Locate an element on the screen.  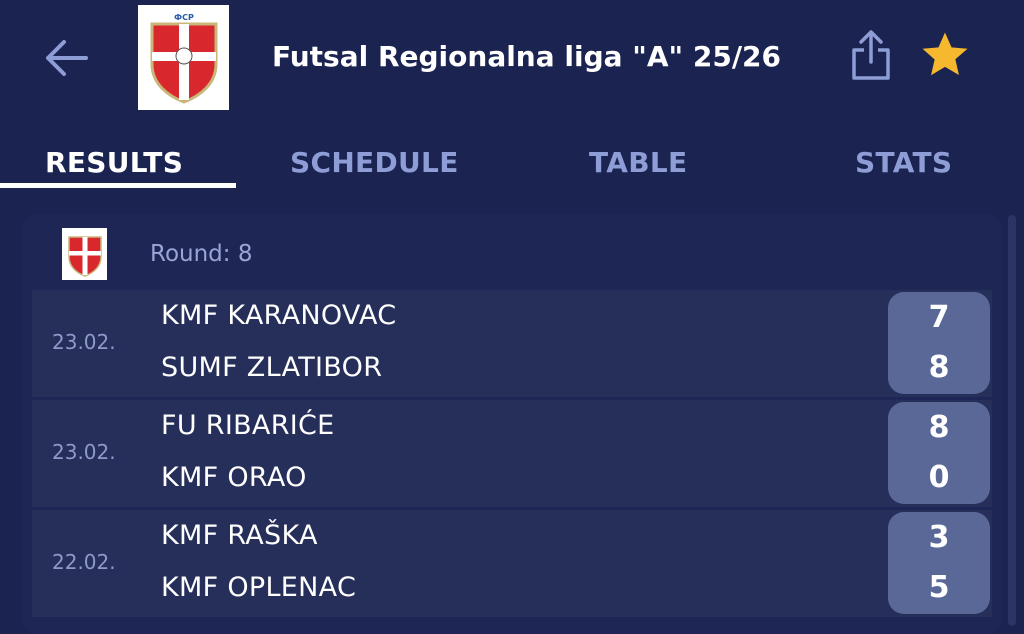
home-team: KMF KARANOVAC is located at coordinates (279, 315).